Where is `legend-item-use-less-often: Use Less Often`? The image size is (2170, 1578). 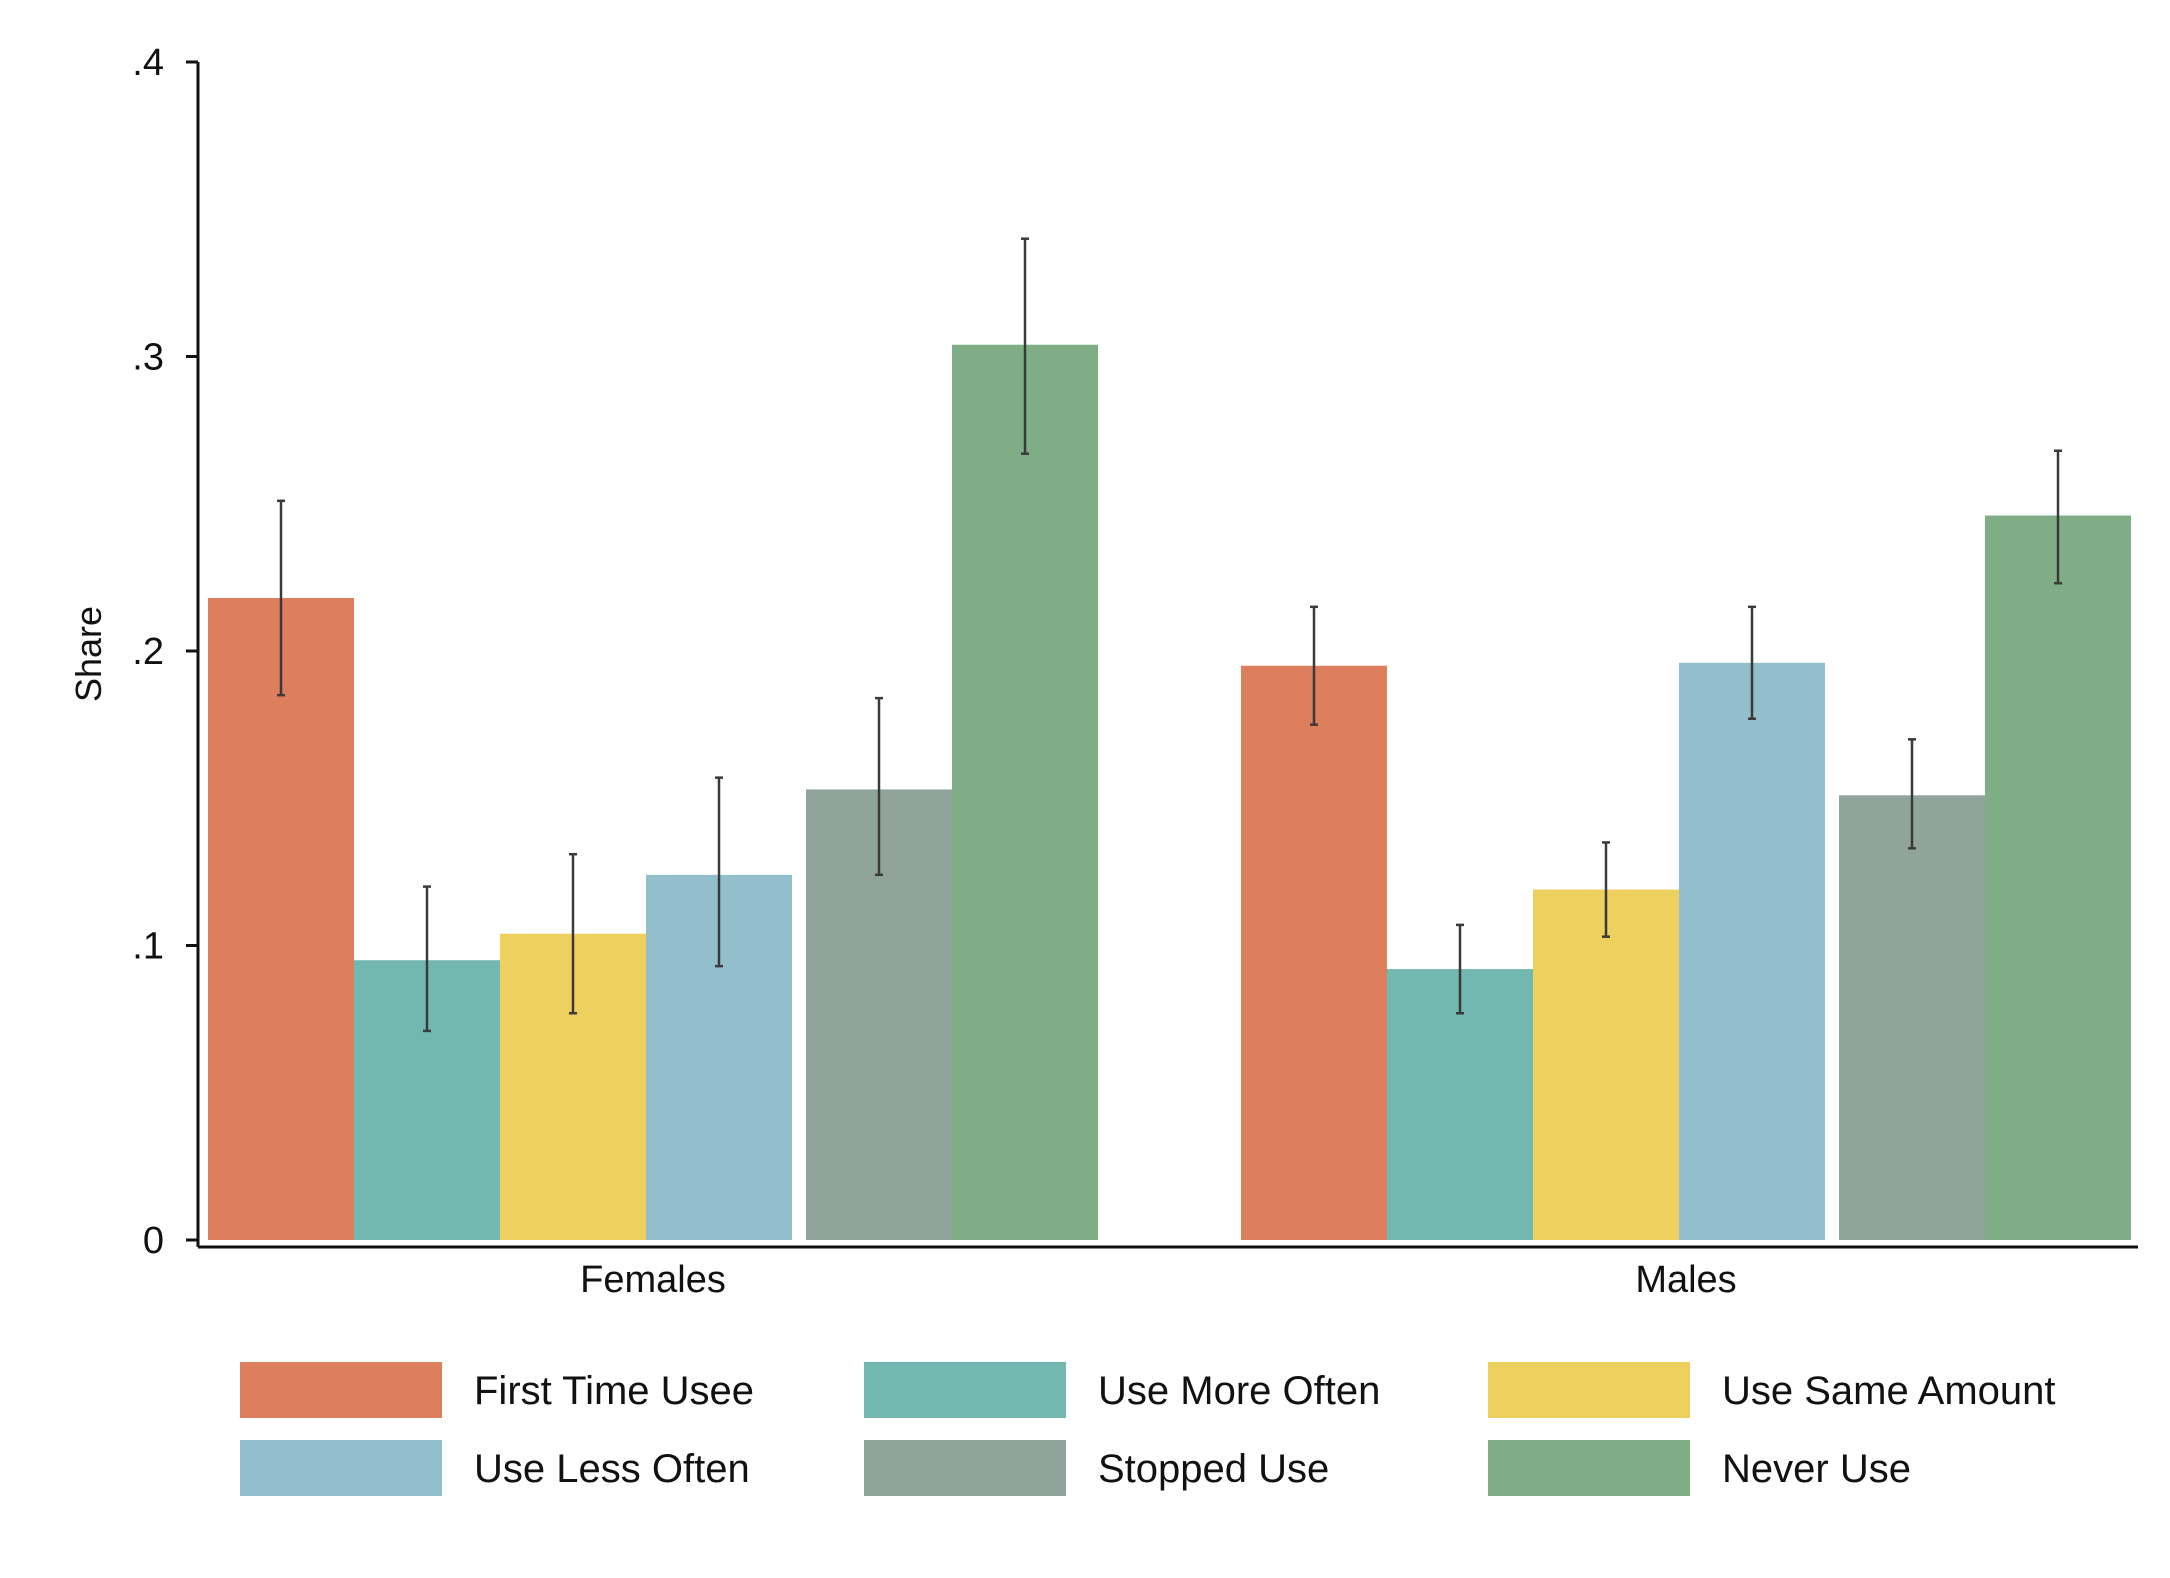 legend-item-use-less-often: Use Less Often is located at coordinates (495, 1468).